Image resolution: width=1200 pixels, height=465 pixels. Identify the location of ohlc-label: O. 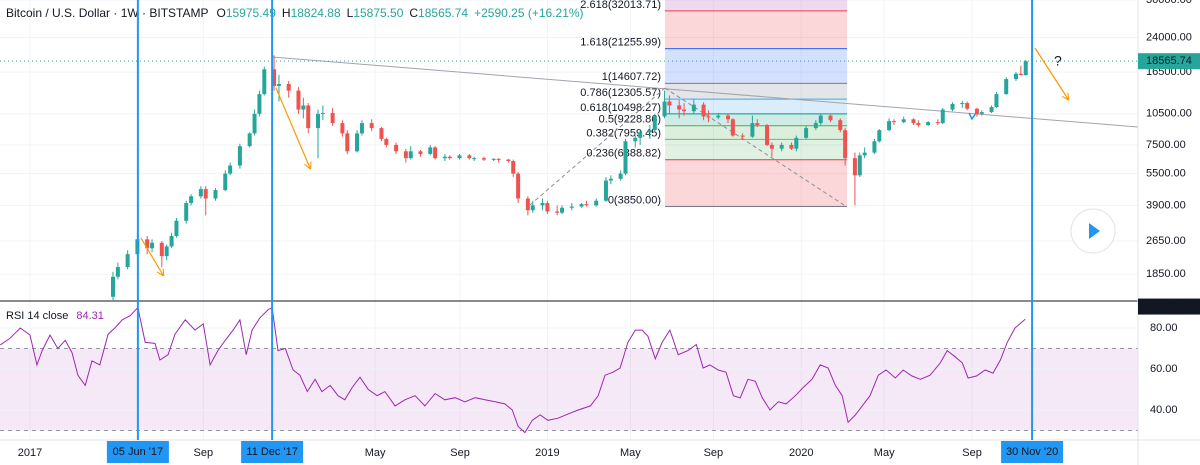
(220, 13).